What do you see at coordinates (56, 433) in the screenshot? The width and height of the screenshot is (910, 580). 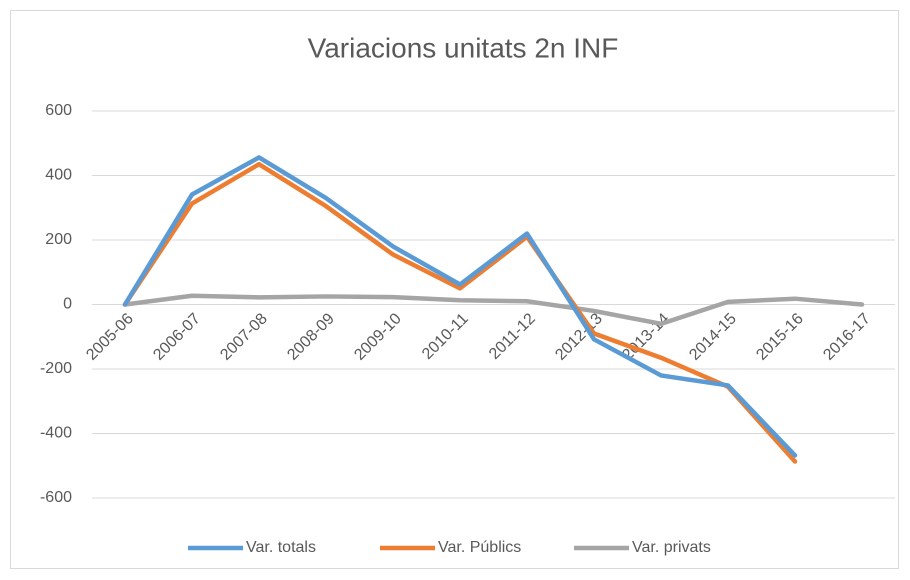 I see `y-tick-label: -400` at bounding box center [56, 433].